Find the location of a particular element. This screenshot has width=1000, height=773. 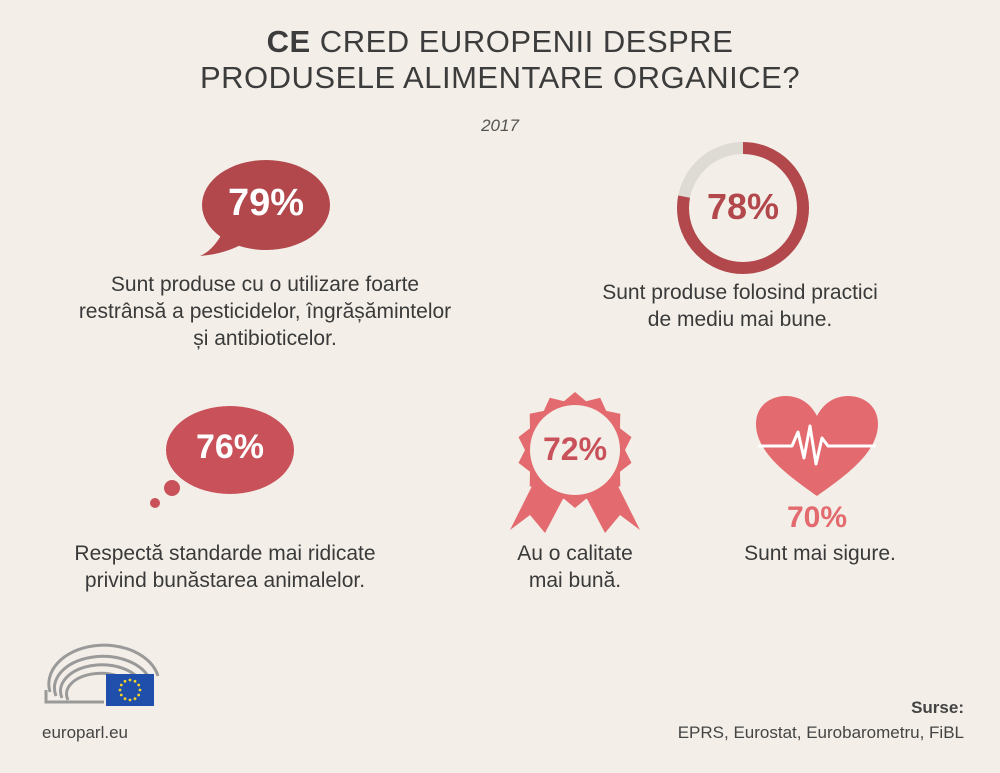

heart-pulse-icon is located at coordinates (817, 446).